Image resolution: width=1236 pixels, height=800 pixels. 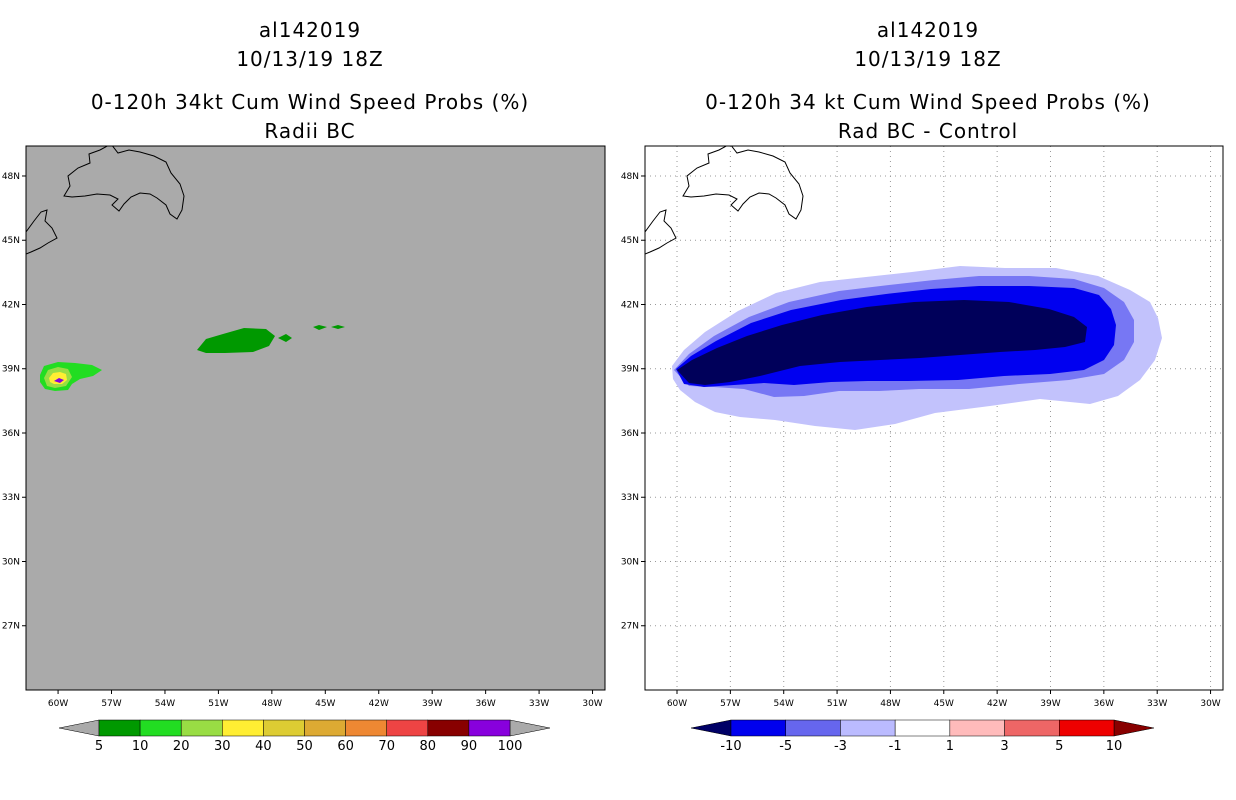 What do you see at coordinates (428, 746) in the screenshot?
I see `colorbar-label: 80` at bounding box center [428, 746].